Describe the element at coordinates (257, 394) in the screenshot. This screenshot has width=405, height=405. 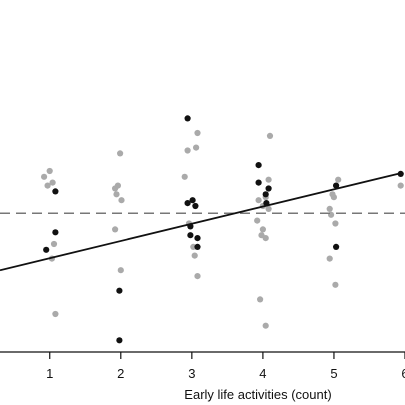
I see `x-axis-title: Early life activities (count)` at that location.